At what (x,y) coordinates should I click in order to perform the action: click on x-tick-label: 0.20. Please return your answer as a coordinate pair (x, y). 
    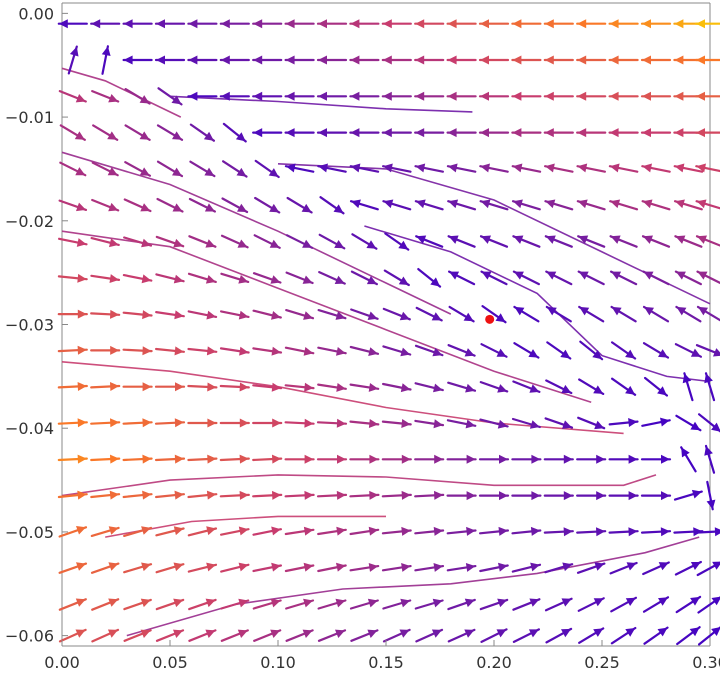
    Looking at the image, I should click on (494, 662).